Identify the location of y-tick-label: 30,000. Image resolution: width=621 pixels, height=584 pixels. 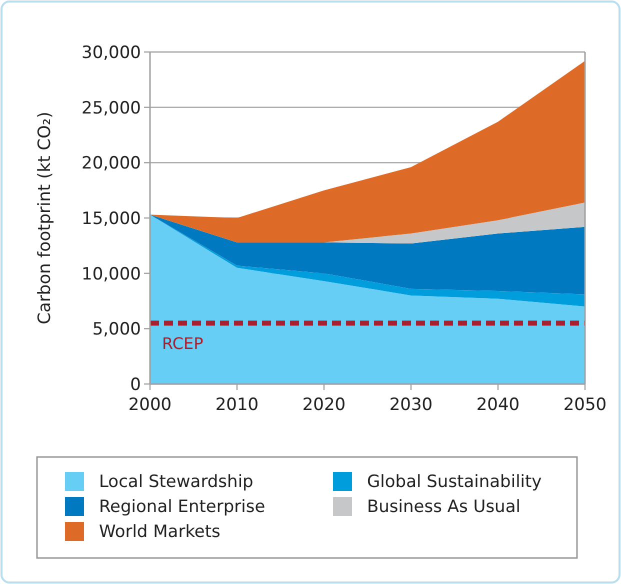
(111, 52).